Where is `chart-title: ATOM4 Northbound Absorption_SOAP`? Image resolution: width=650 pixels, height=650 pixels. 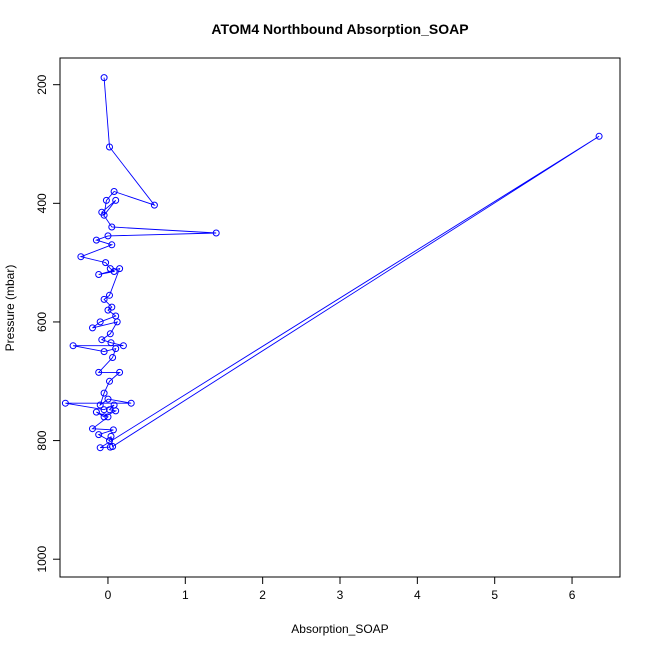 chart-title: ATOM4 Northbound Absorption_SOAP is located at coordinates (339, 29).